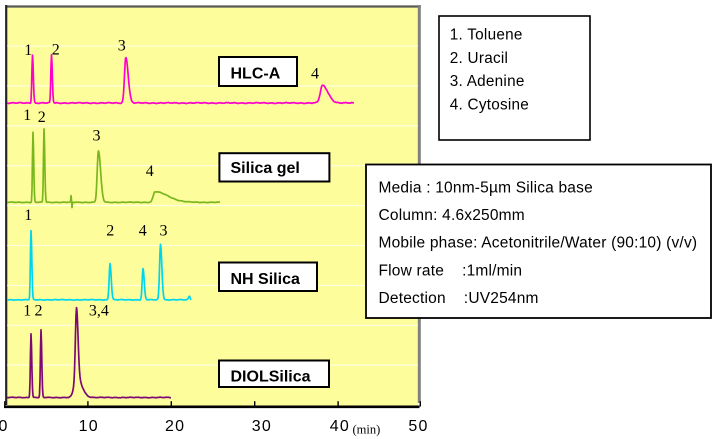  Describe the element at coordinates (487, 81) in the screenshot. I see `svg-text: 3. Adenine` at that location.